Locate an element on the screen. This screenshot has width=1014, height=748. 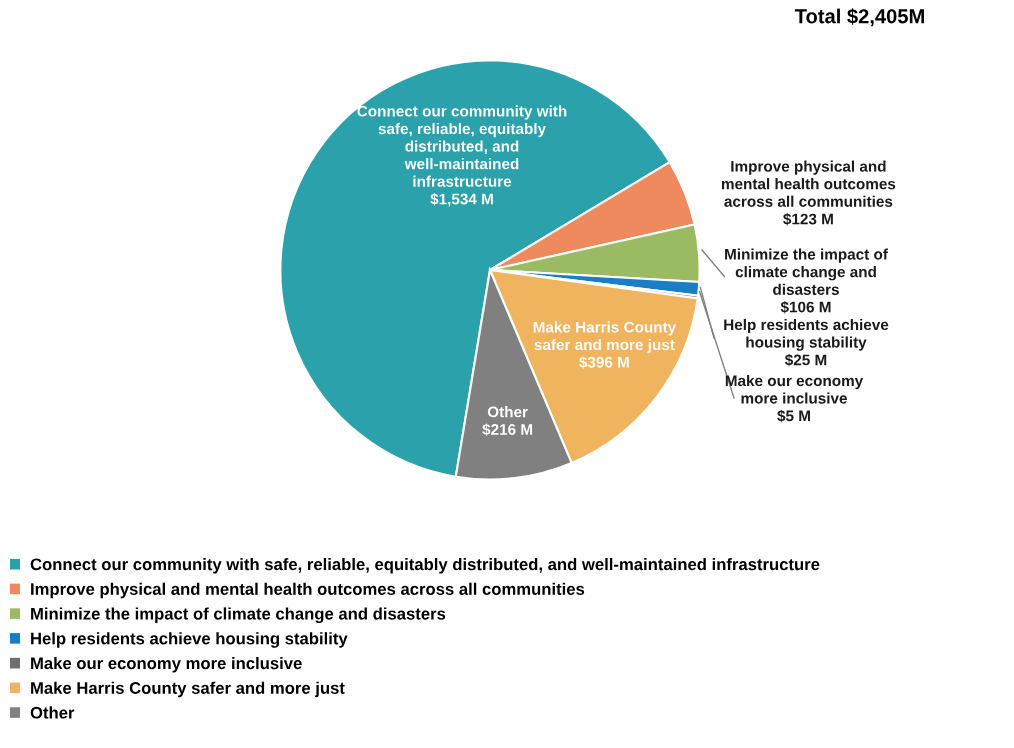
slice-label: Make our economy more inclusive is located at coordinates (794, 389).